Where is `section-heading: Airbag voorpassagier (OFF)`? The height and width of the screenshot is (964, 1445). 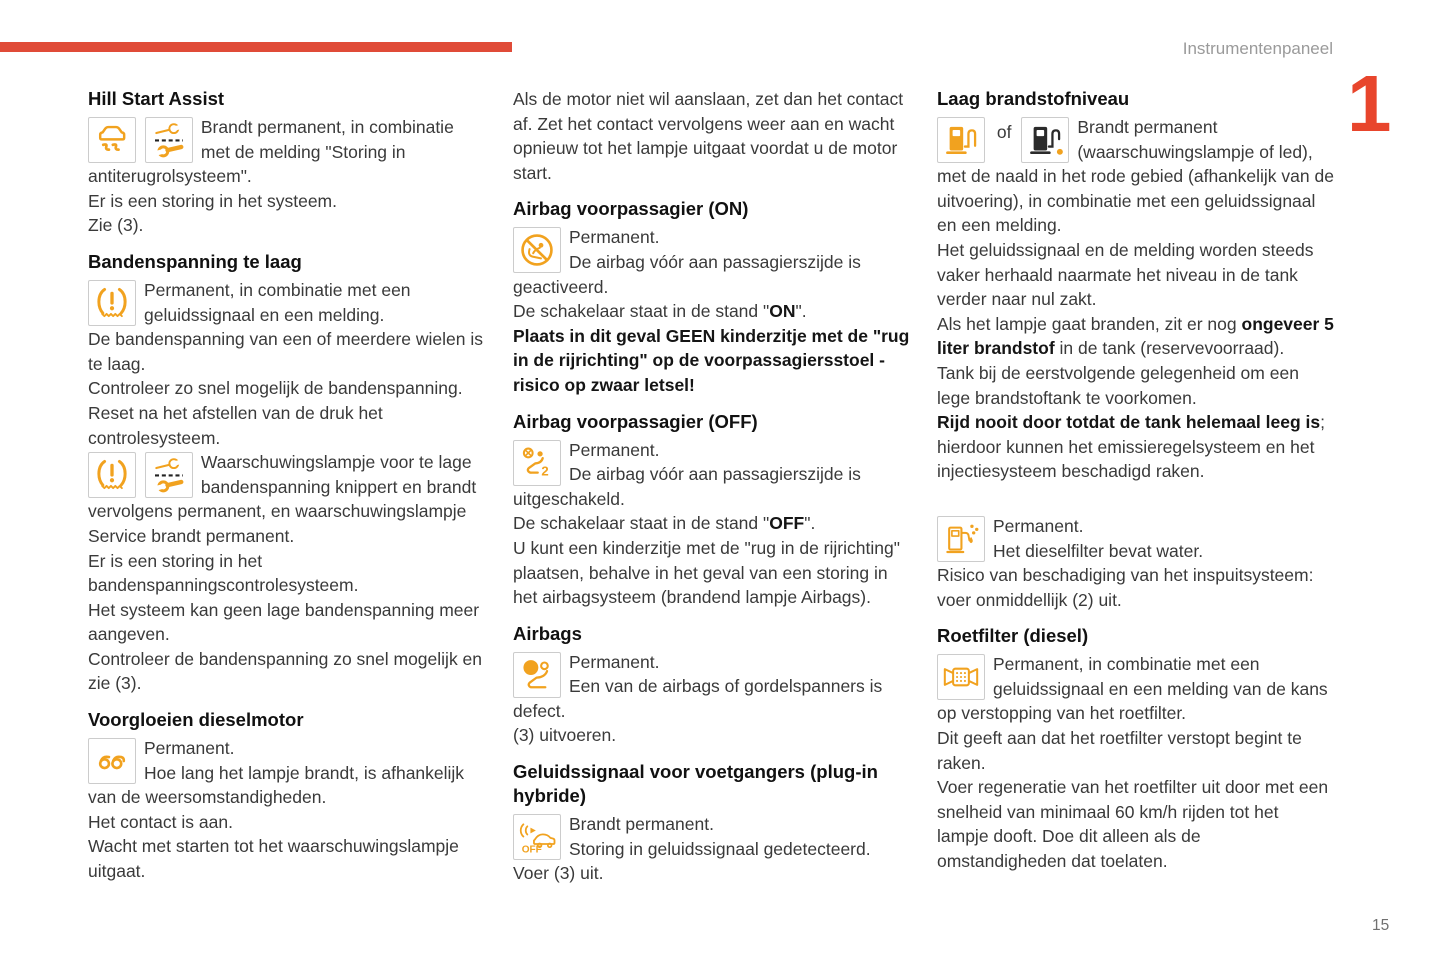
section-heading: Airbag voorpassagier (OFF) is located at coordinates (635, 421).